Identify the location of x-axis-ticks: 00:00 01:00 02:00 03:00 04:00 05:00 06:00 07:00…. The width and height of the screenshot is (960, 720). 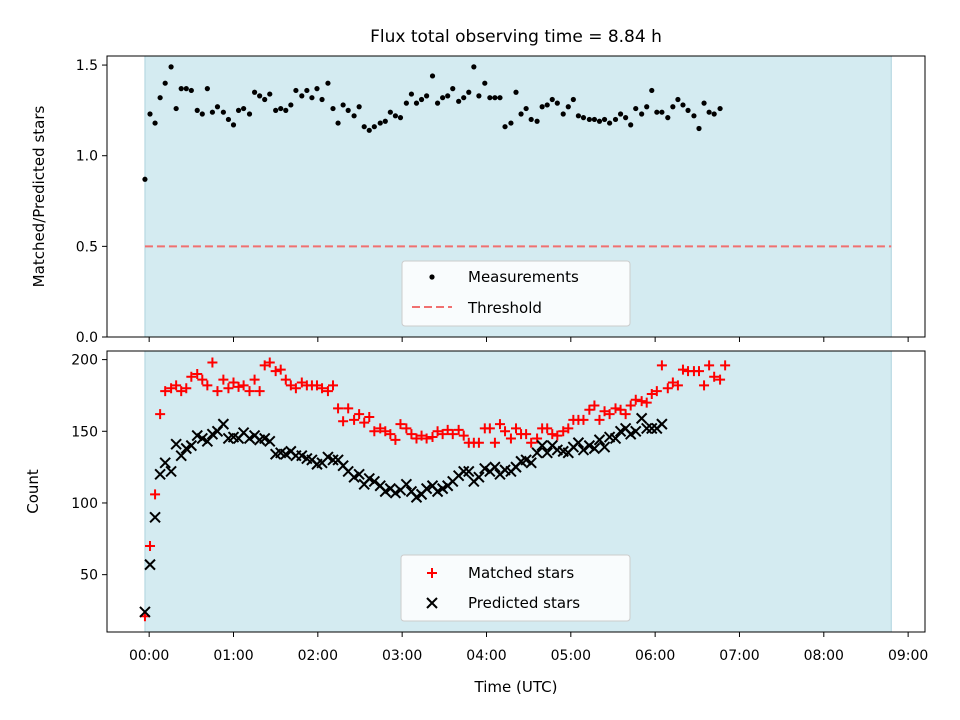
(528, 656).